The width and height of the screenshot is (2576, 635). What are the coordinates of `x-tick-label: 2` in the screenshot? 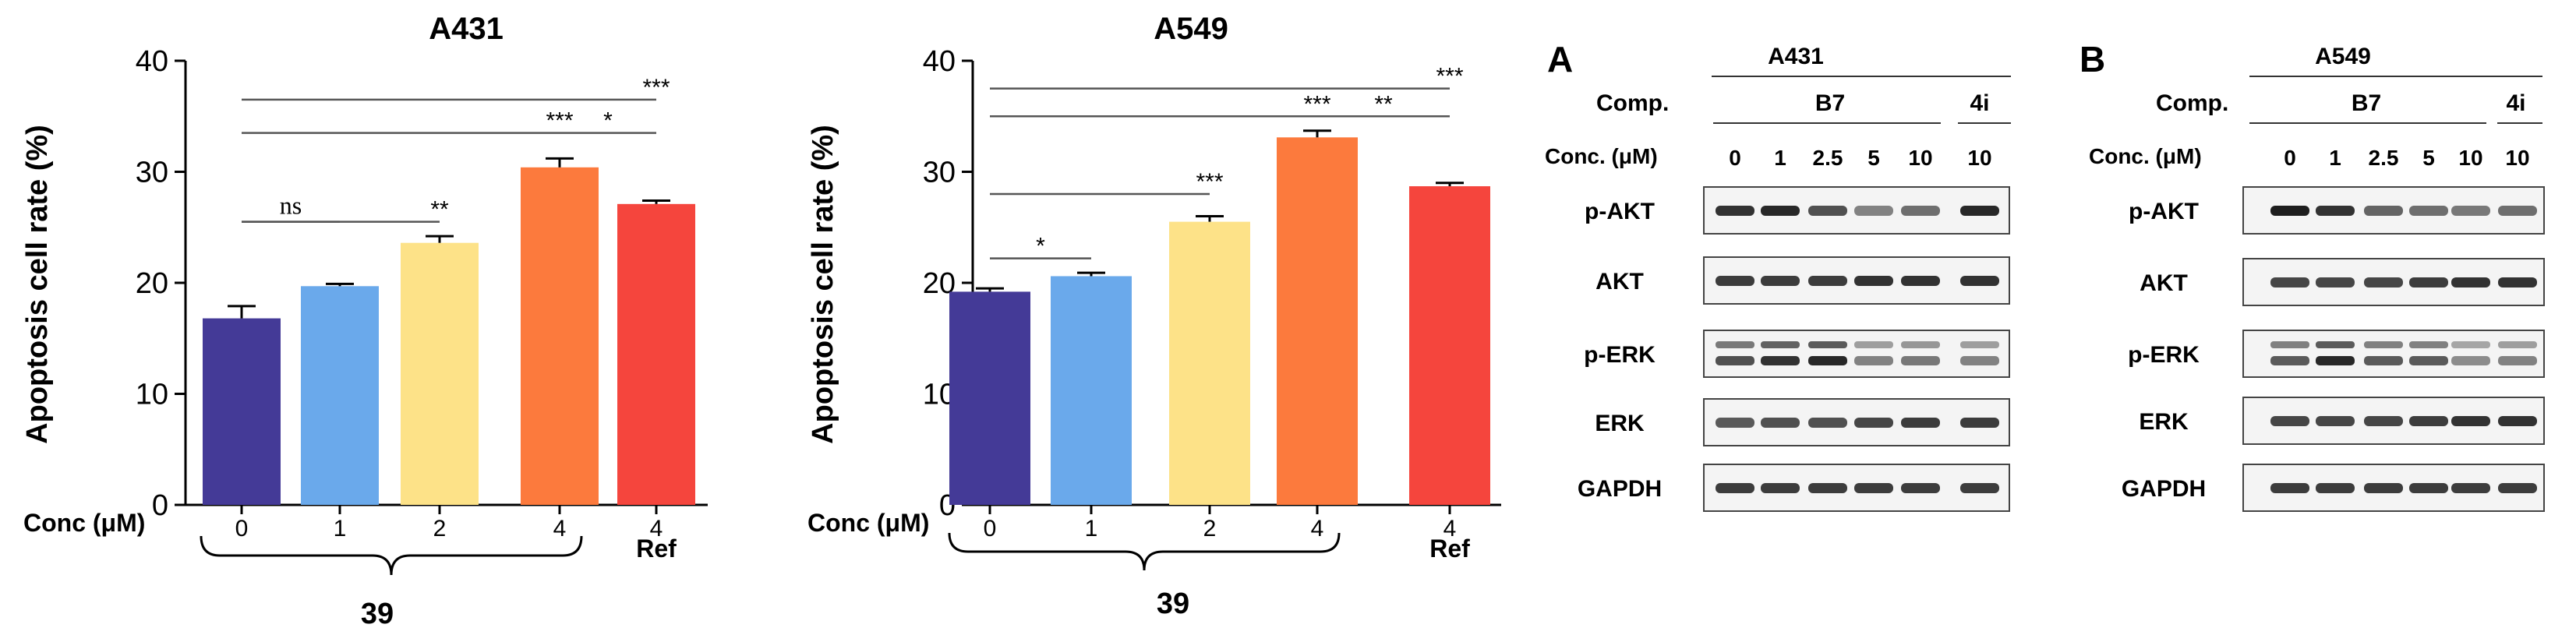 It's located at (440, 529).